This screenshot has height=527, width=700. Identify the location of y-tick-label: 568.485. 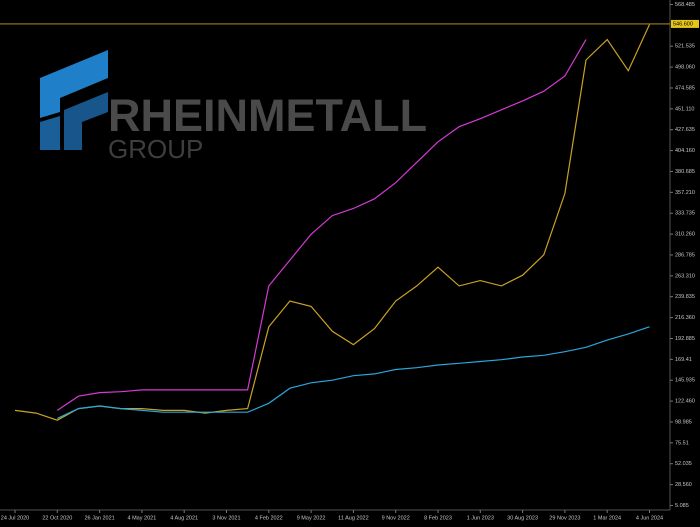
(685, 5).